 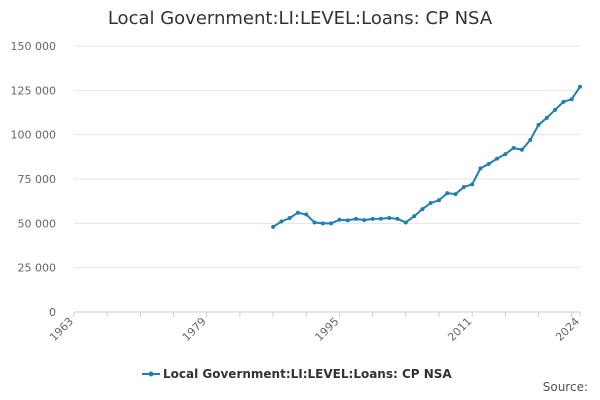 What do you see at coordinates (151, 374) in the screenshot?
I see `legend-marker-swatch` at bounding box center [151, 374].